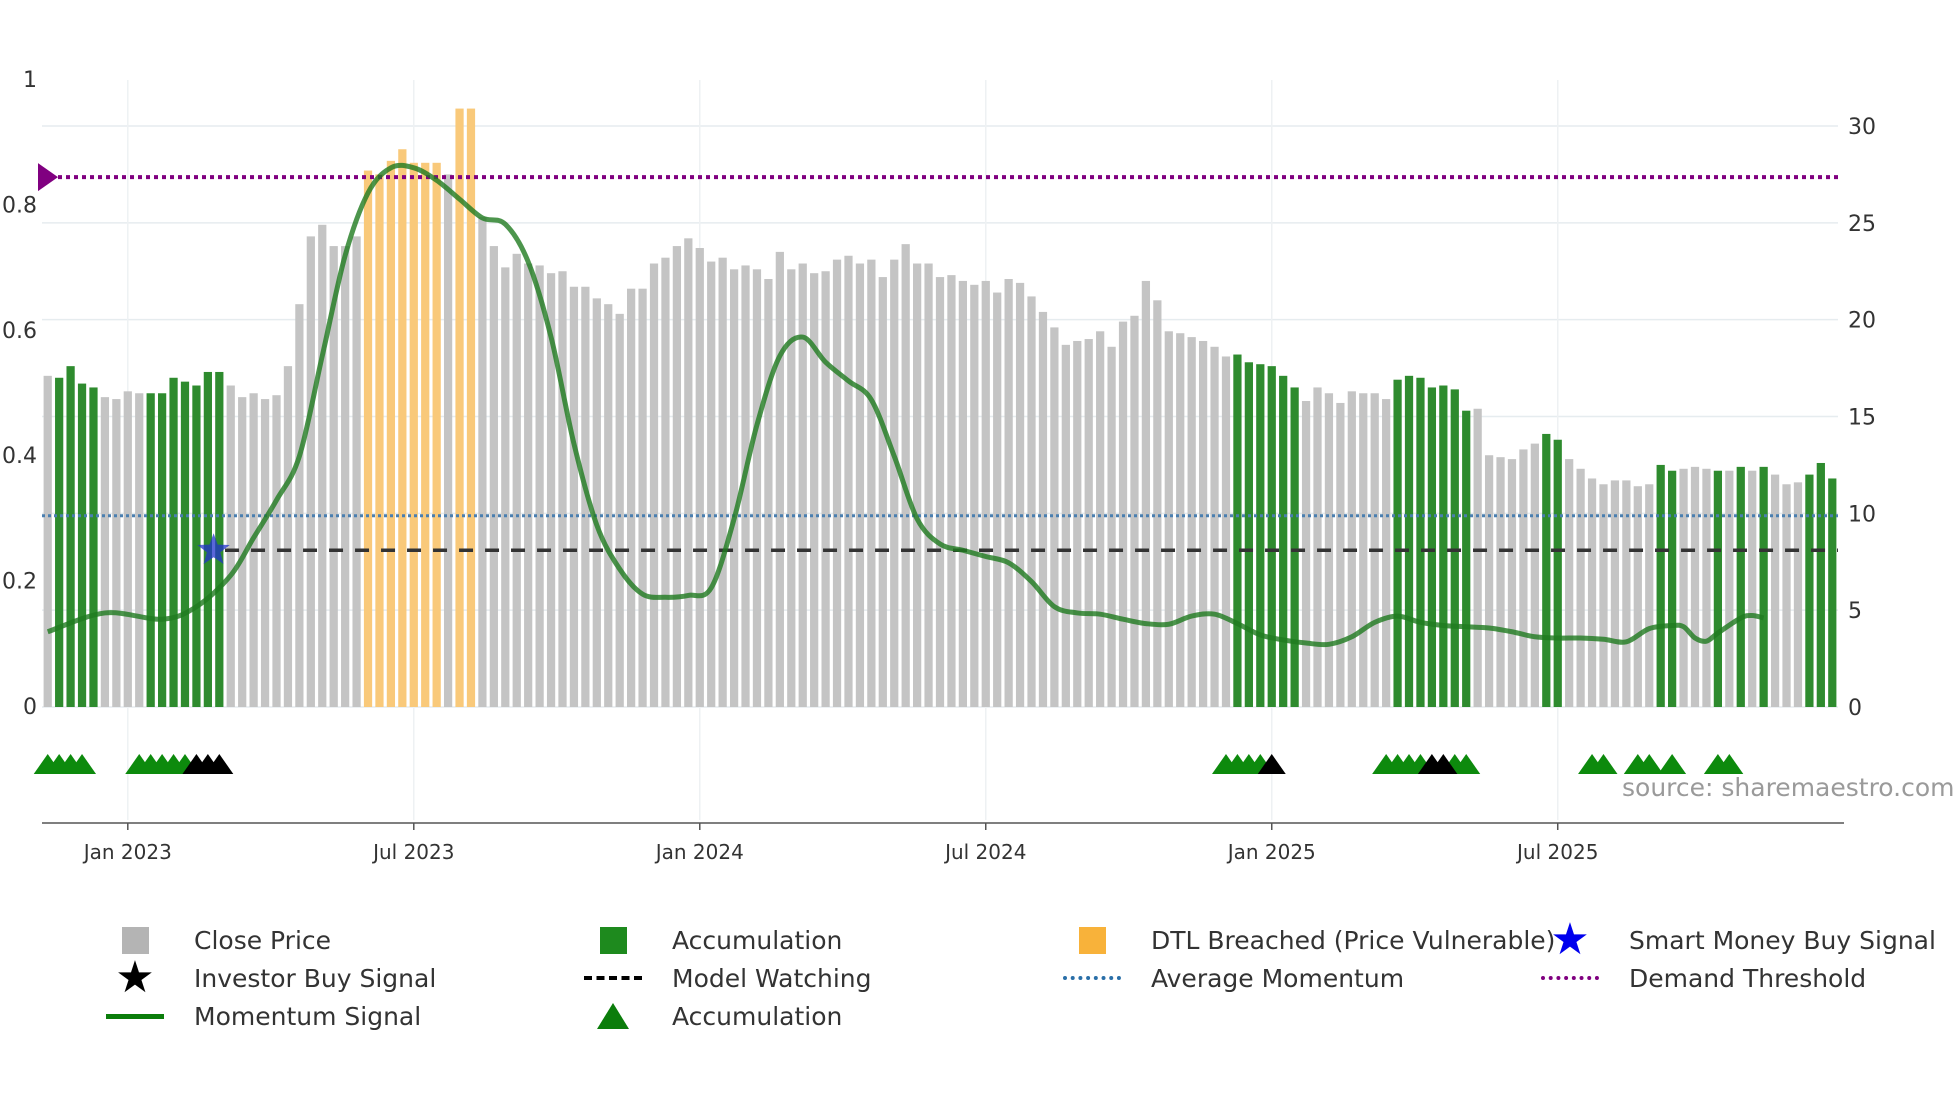 This screenshot has height=1102, width=1960. I want to click on y-right-tick-label: 5, so click(1855, 611).